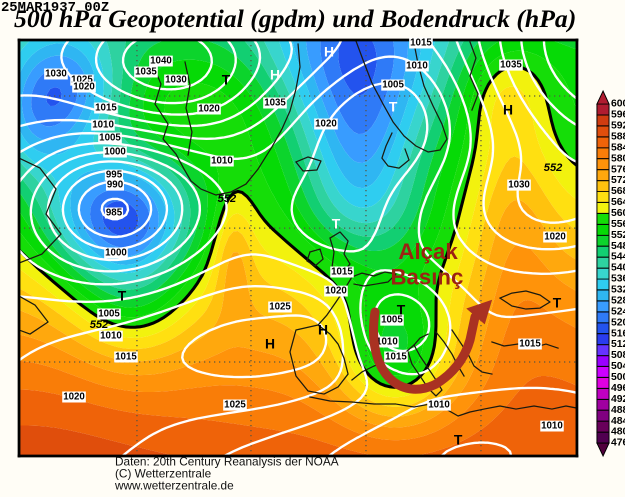  I want to click on svg-text: 560, so click(618, 213).